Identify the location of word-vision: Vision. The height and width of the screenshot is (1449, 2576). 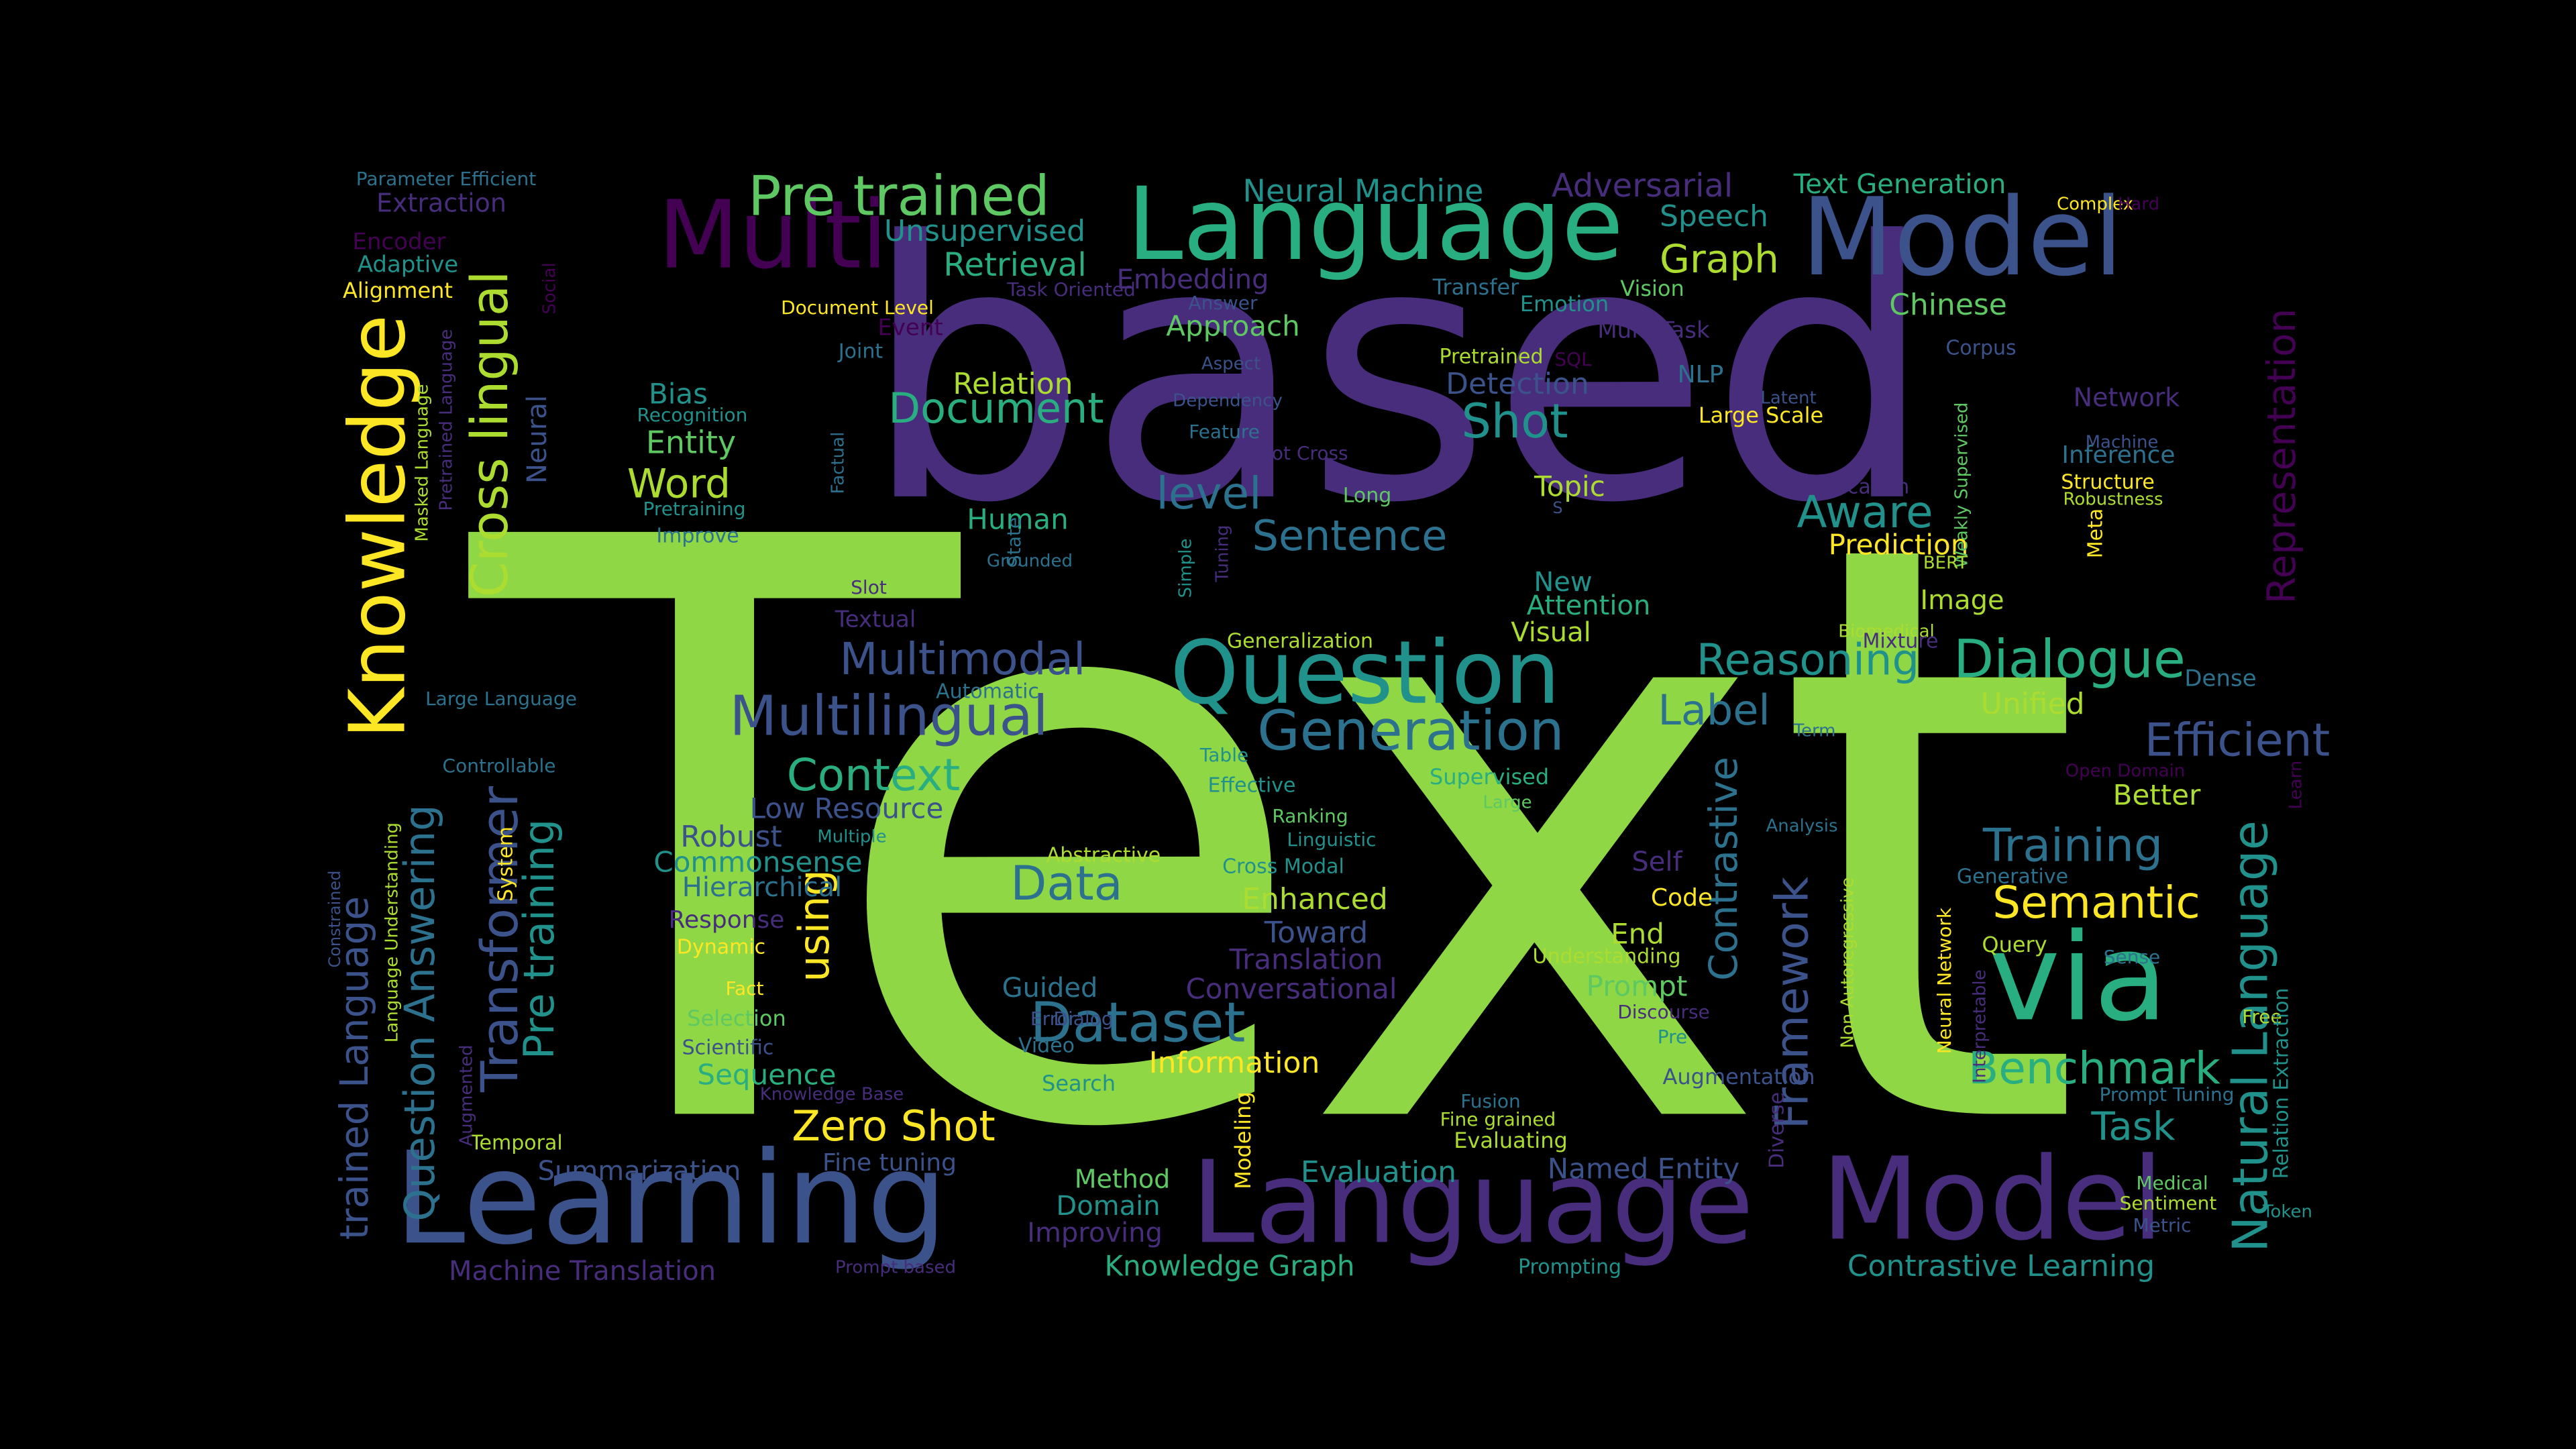
(1652, 288).